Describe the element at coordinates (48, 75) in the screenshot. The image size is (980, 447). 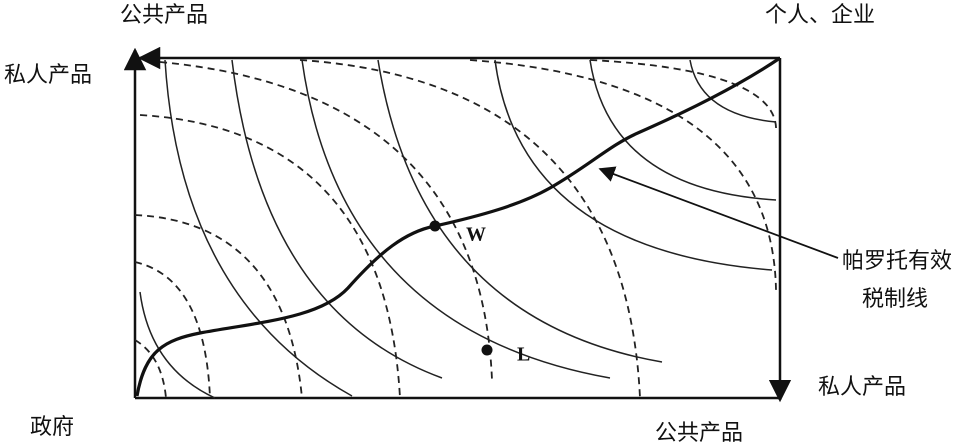
I see `left-label: 私人产品` at that location.